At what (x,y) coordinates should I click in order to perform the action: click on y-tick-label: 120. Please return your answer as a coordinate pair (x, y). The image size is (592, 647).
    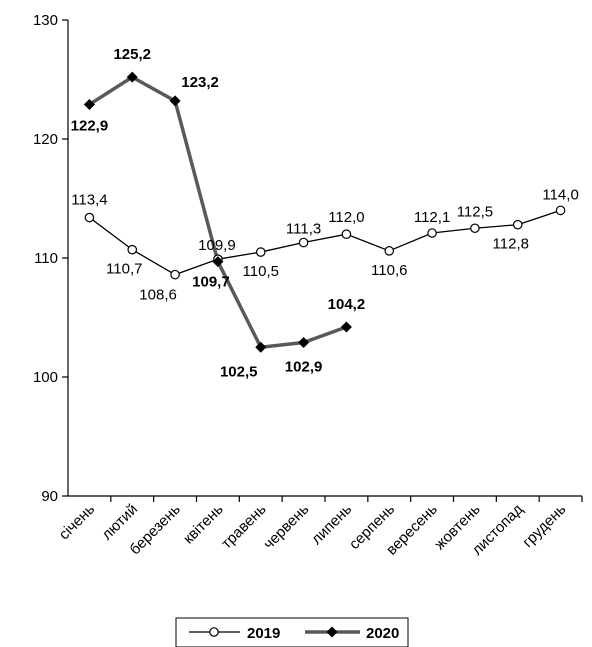
    Looking at the image, I should click on (45, 139).